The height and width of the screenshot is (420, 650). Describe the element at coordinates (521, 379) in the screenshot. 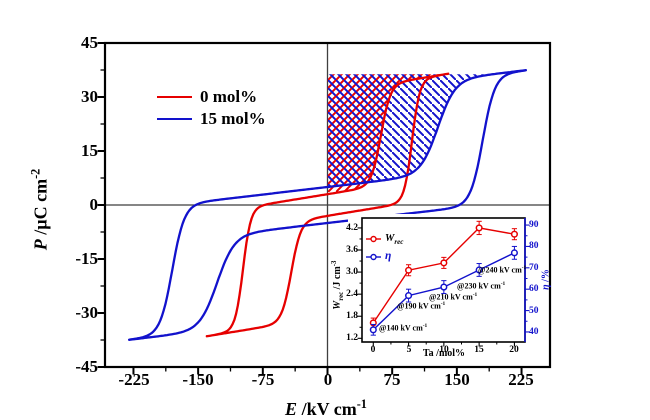

I see `x-tick-label: 225` at that location.